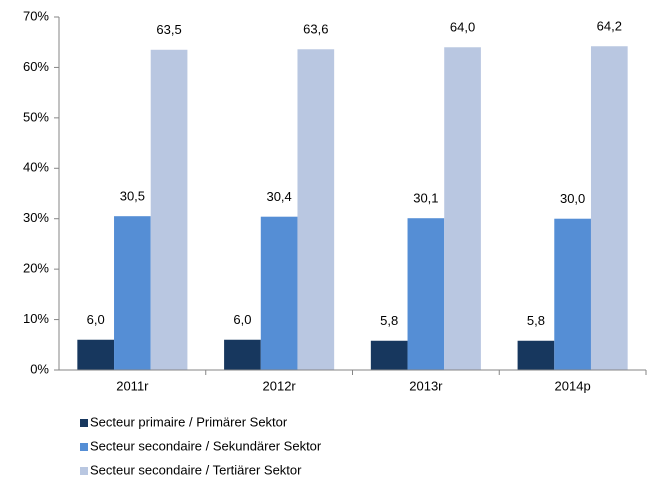  Describe the element at coordinates (36, 268) in the screenshot. I see `y-tick-label: 20%` at that location.